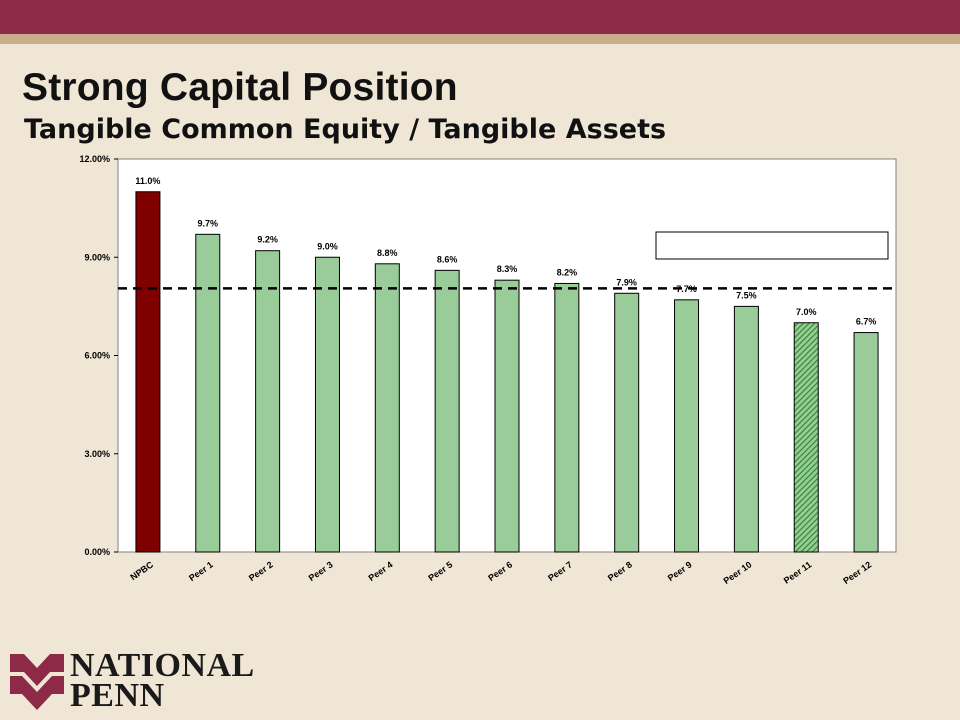 This screenshot has width=960, height=720. What do you see at coordinates (267, 240) in the screenshot?
I see `data-label: 9.2%` at bounding box center [267, 240].